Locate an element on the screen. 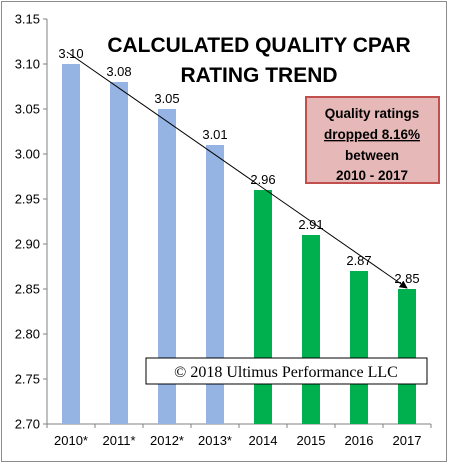 This screenshot has width=450, height=465. y-tick-label: 3.15 is located at coordinates (27, 19).